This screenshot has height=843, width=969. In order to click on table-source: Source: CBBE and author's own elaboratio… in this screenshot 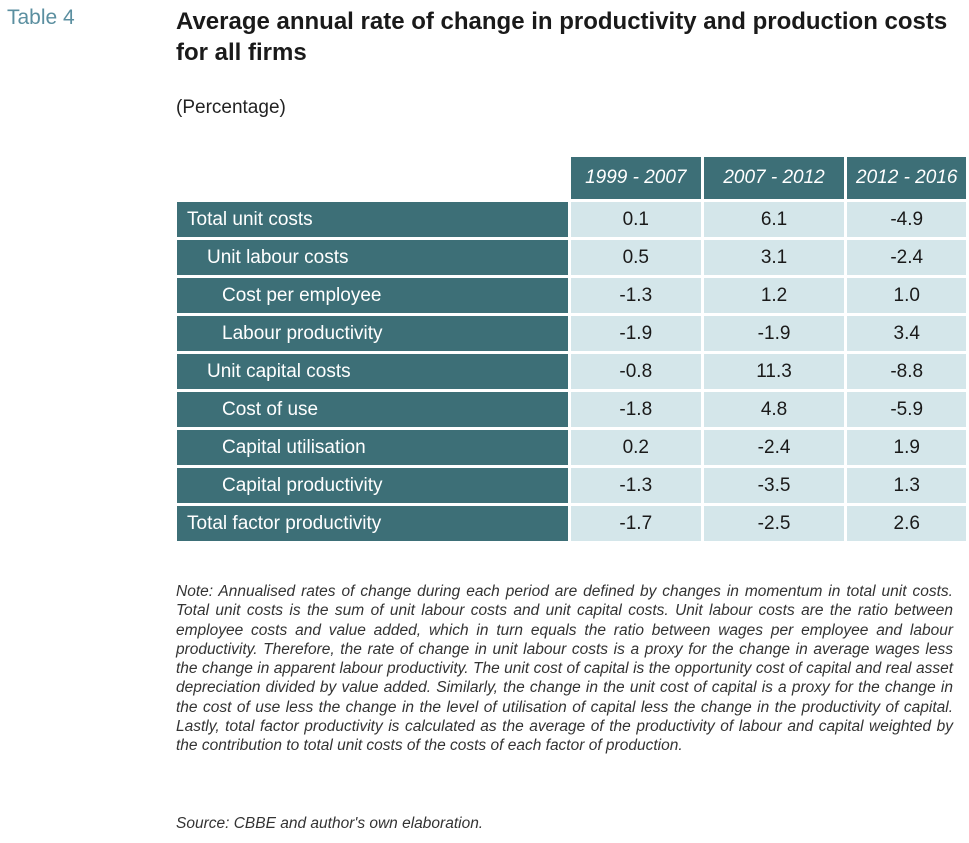, I will do `click(330, 823)`.